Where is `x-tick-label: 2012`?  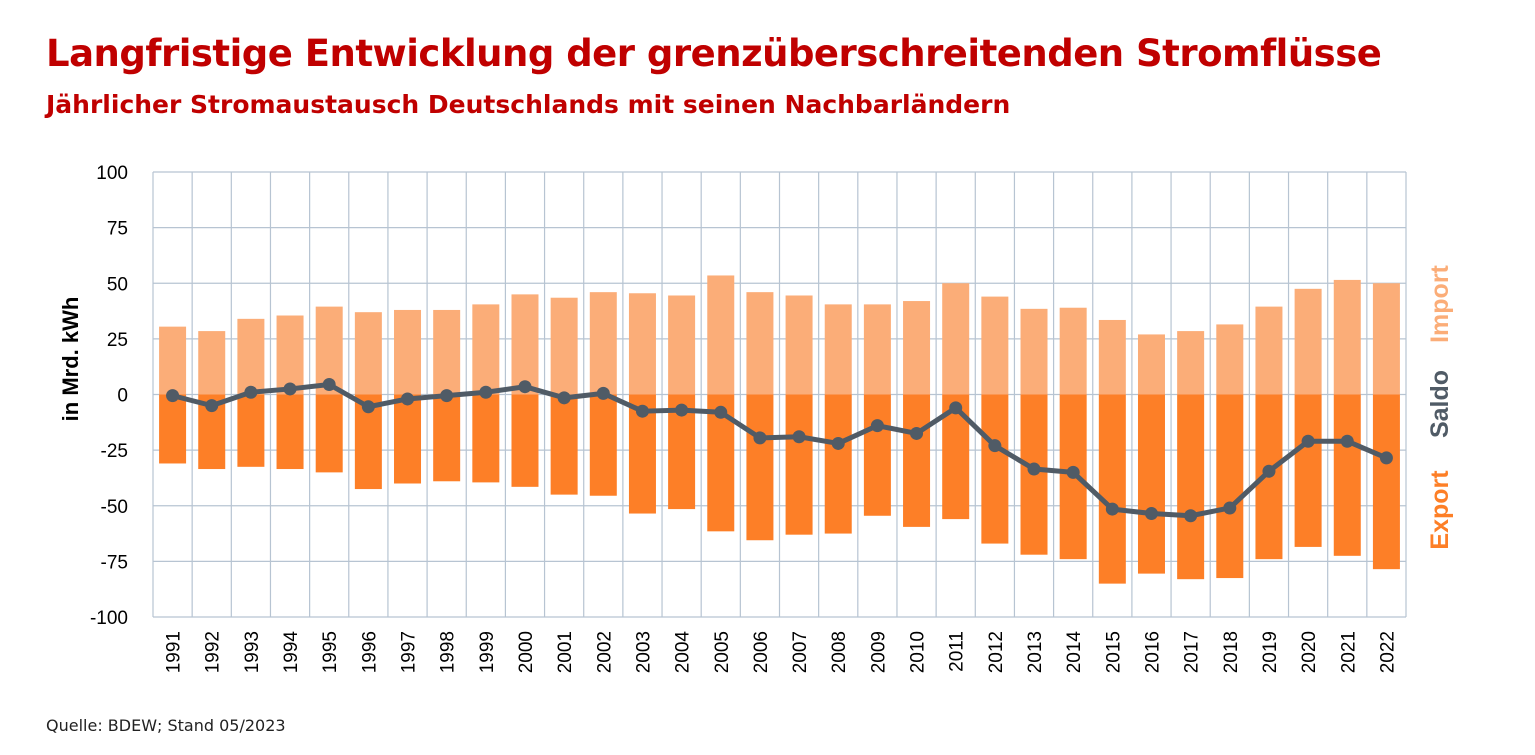
x-tick-label: 2012 is located at coordinates (996, 652).